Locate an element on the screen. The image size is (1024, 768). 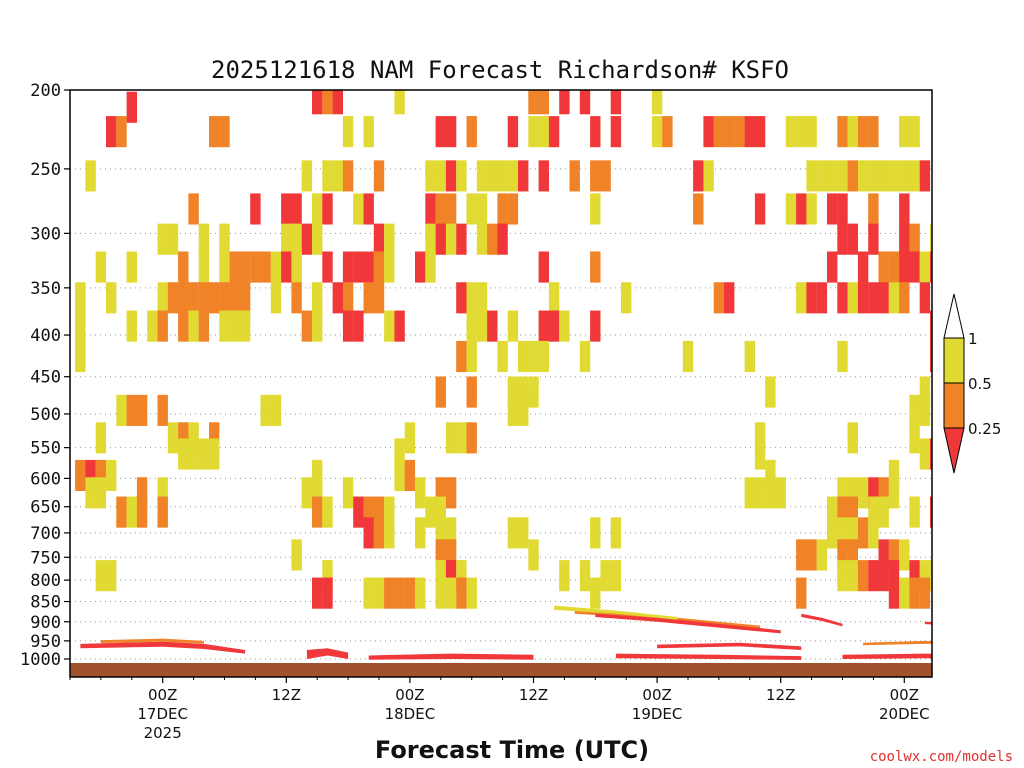
ri-band-layer-day4-low is located at coordinates (897, 643).